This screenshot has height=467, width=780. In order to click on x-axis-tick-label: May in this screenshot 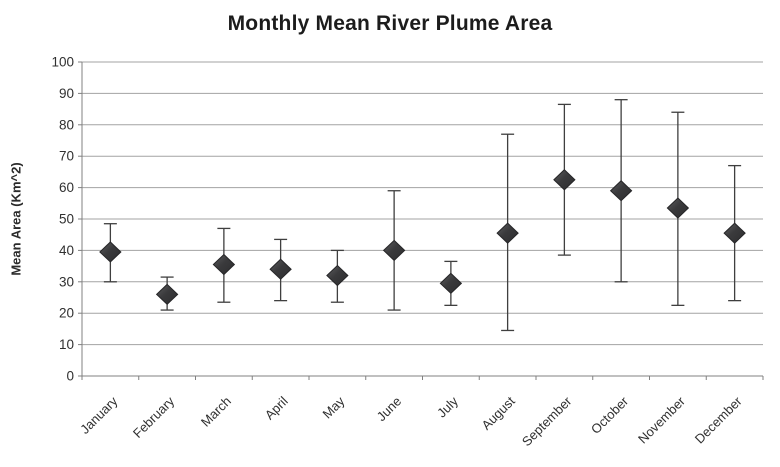, I will do `click(334, 407)`.